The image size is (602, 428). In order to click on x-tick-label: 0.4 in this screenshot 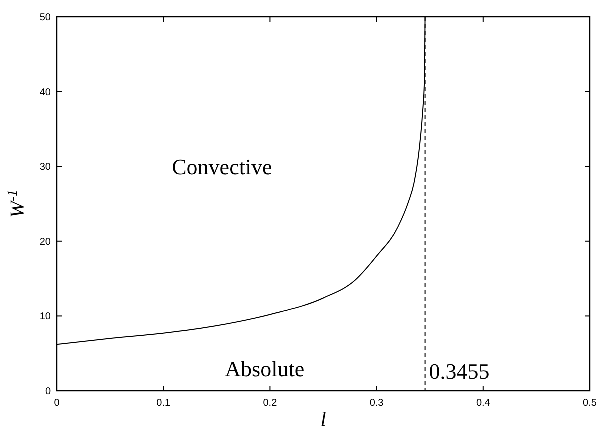, I will do `click(483, 403)`.